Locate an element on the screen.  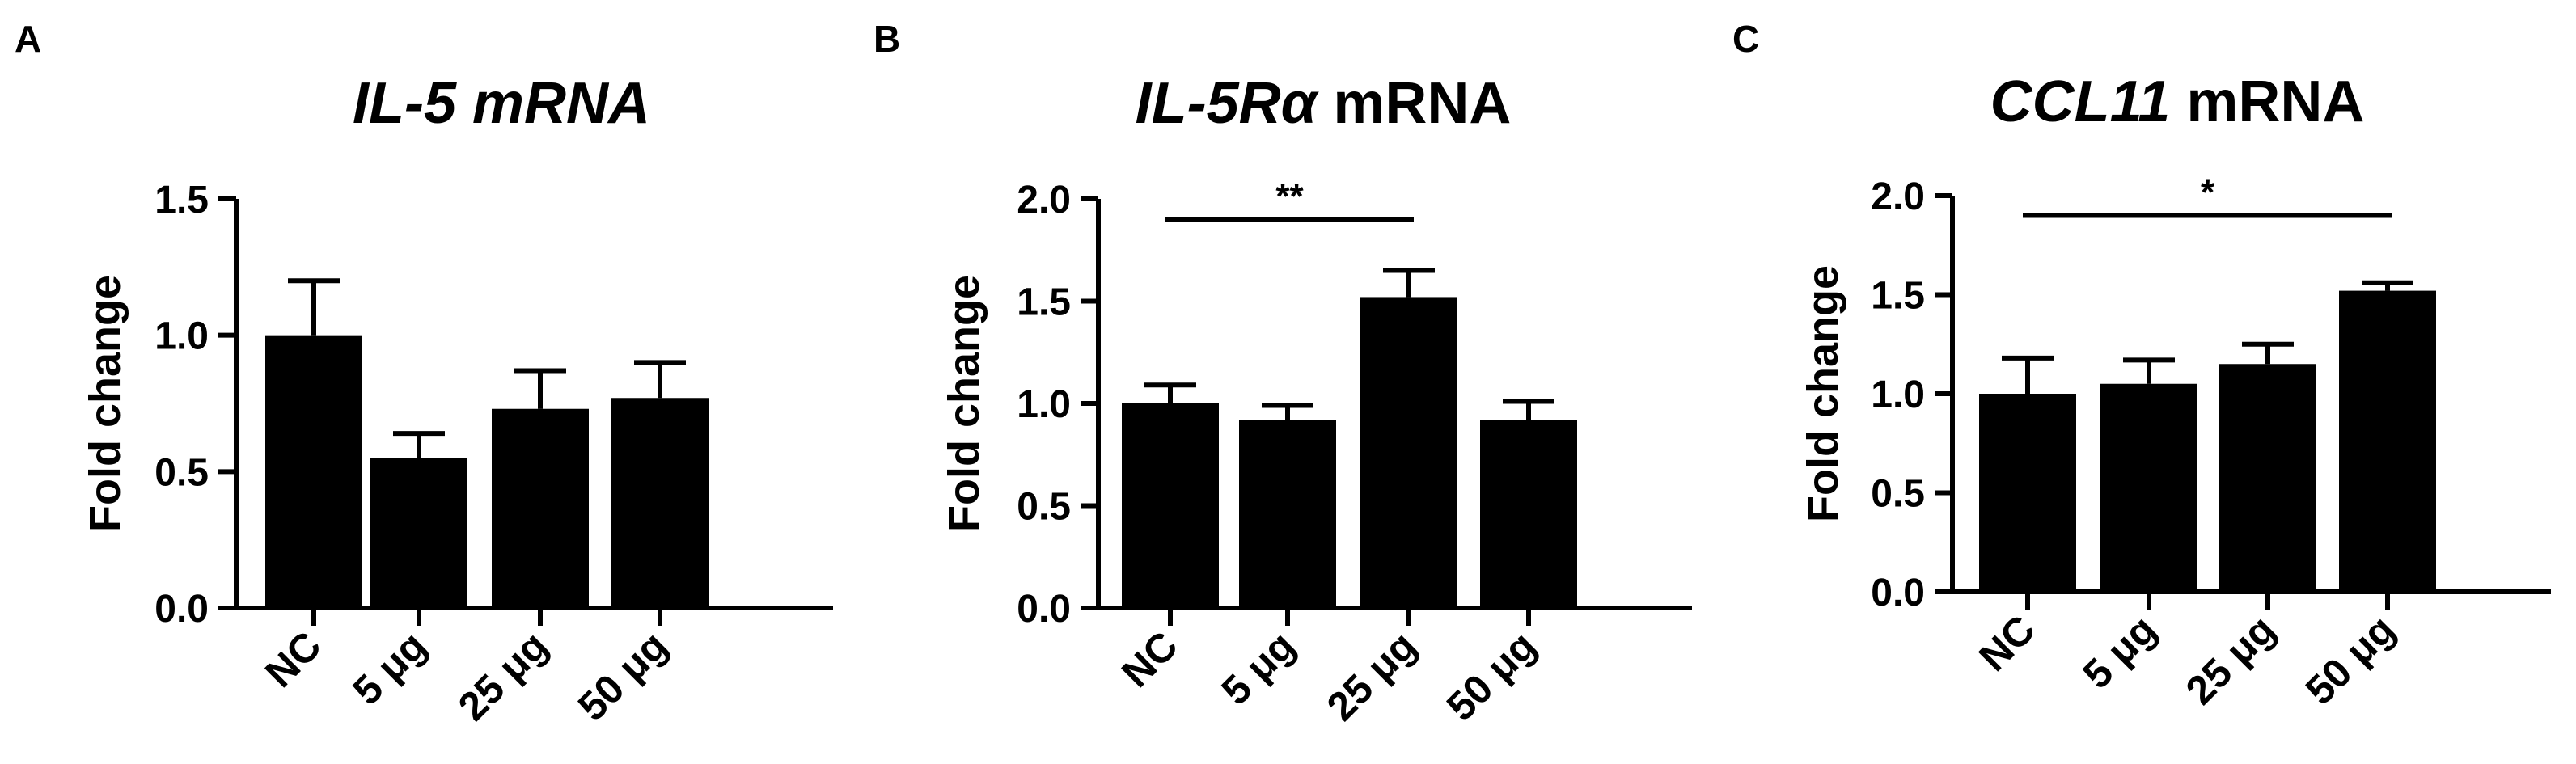
chart-title-gene: CCL11 is located at coordinates (2080, 102).